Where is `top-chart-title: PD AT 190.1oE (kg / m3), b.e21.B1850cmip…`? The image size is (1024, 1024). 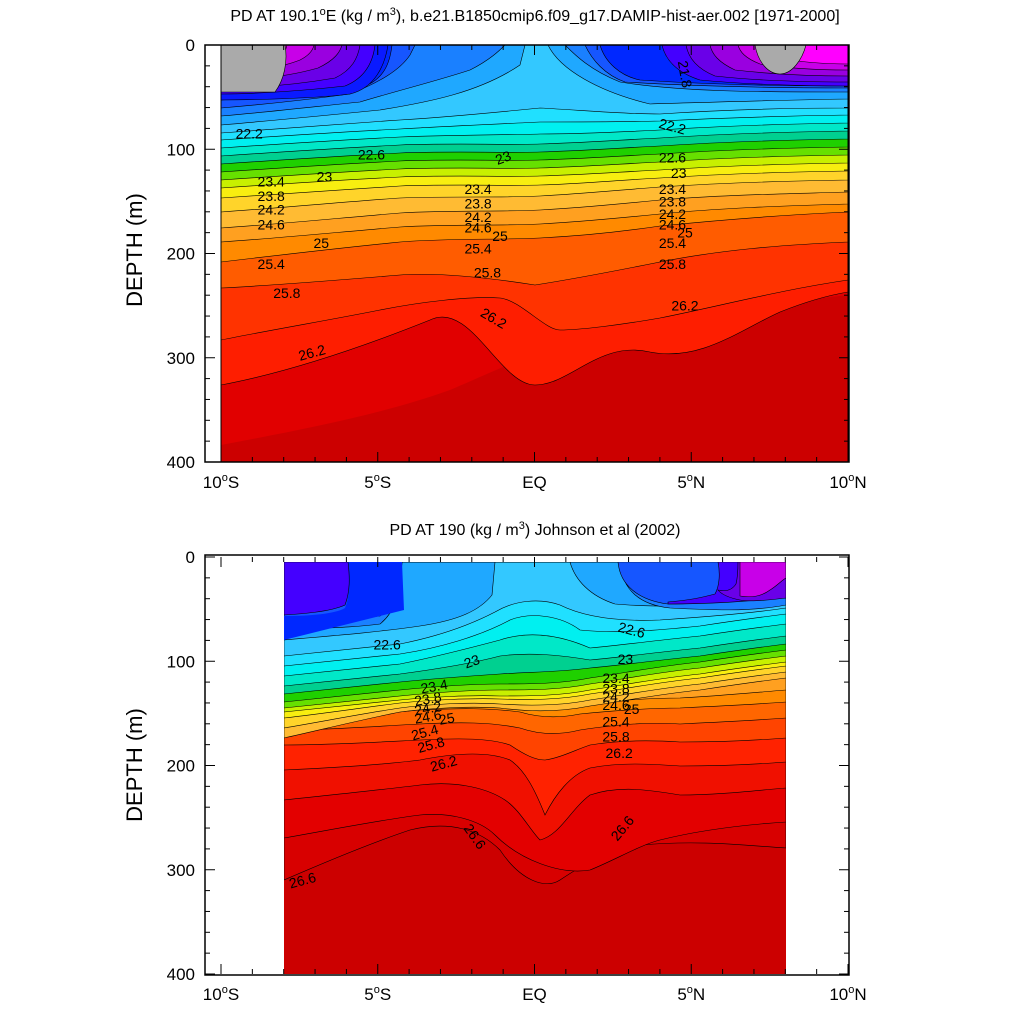 top-chart-title: PD AT 190.1oE (kg / m3), b.e21.B1850cmip… is located at coordinates (534, 15).